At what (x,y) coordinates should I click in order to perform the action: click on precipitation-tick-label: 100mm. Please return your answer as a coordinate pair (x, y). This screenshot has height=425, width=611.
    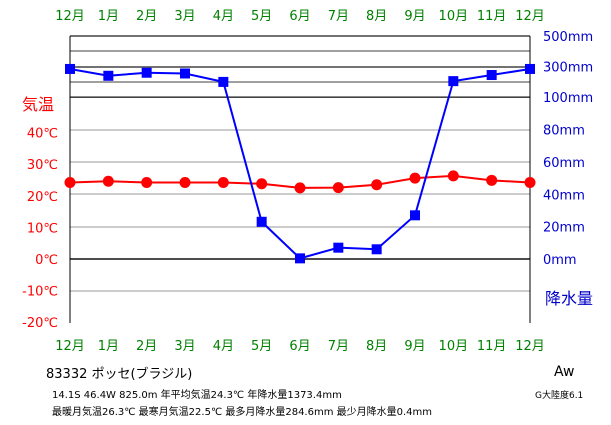
    Looking at the image, I should click on (568, 98).